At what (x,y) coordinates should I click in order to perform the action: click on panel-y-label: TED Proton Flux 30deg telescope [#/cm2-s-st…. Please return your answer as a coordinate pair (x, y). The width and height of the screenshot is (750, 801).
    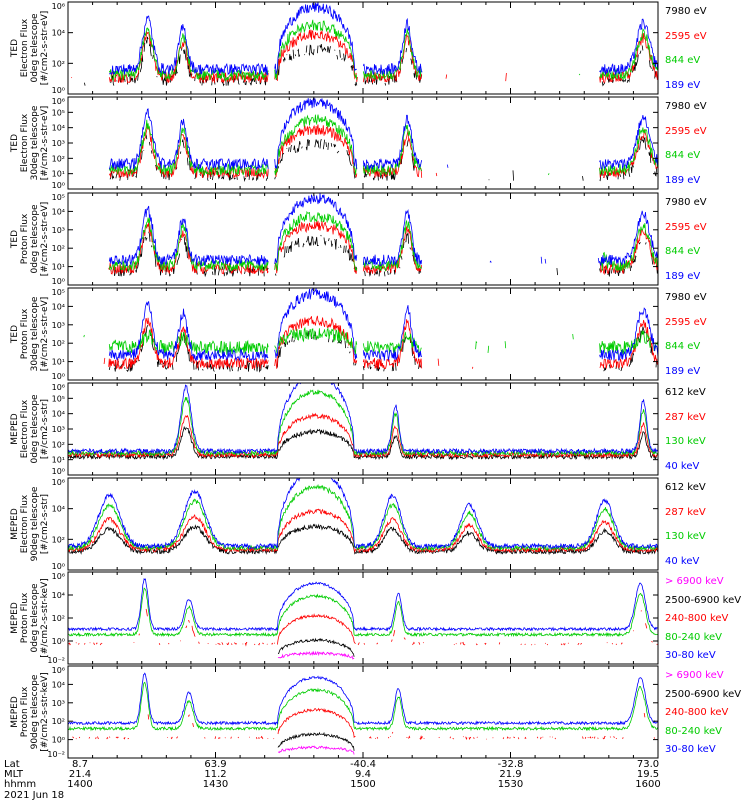
    Looking at the image, I should click on (30, 334).